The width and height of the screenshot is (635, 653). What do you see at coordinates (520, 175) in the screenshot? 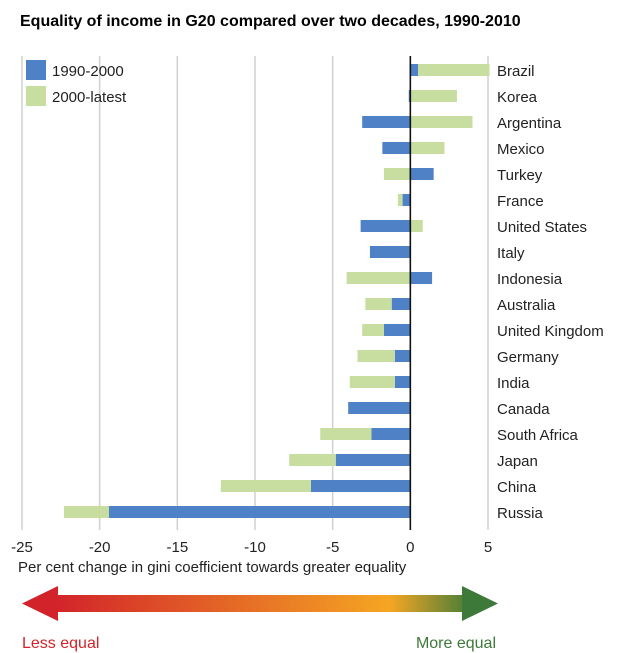
I see `category-label-turkey: Turkey` at bounding box center [520, 175].